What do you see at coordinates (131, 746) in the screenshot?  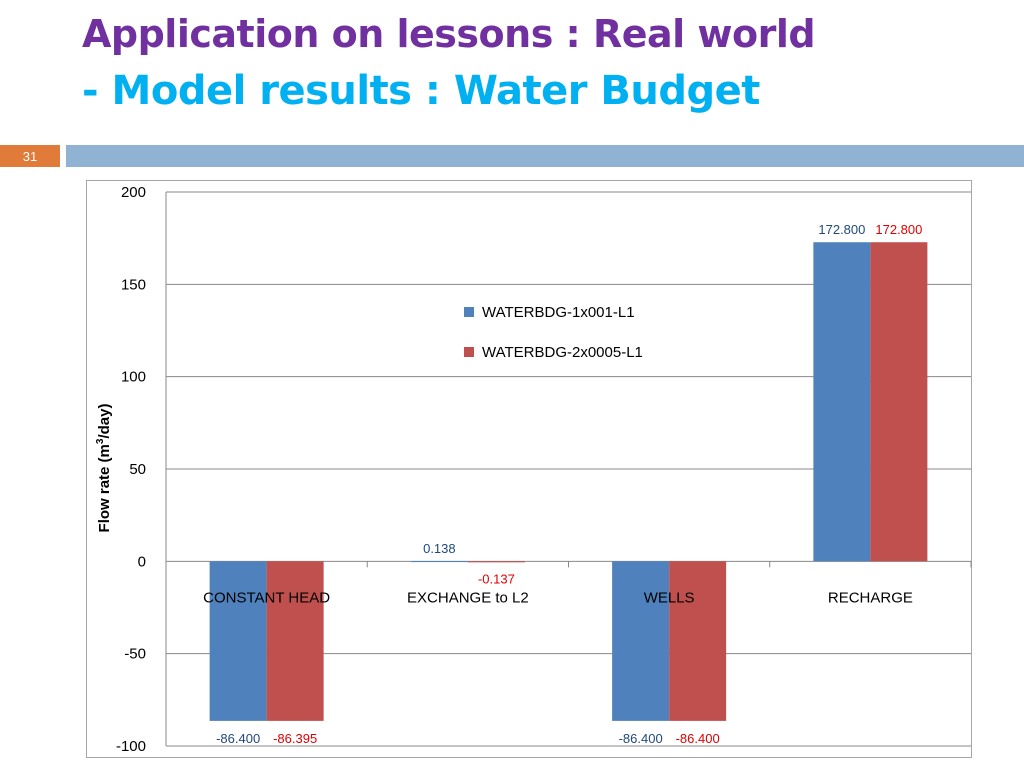 I see `y-tick-label: -100` at bounding box center [131, 746].